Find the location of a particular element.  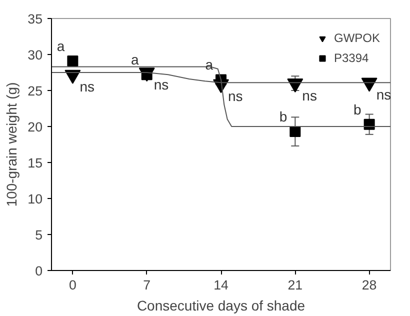

x-tick-label: 14 is located at coordinates (221, 285).